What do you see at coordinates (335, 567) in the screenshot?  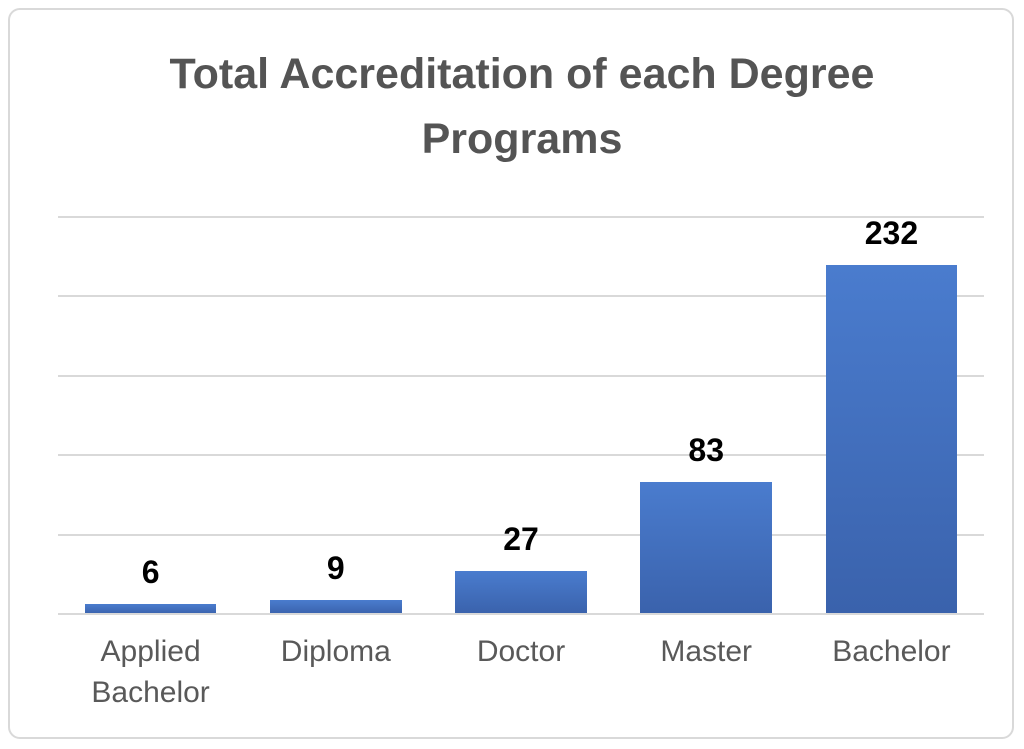 I see `bar-value-label: 9` at bounding box center [335, 567].